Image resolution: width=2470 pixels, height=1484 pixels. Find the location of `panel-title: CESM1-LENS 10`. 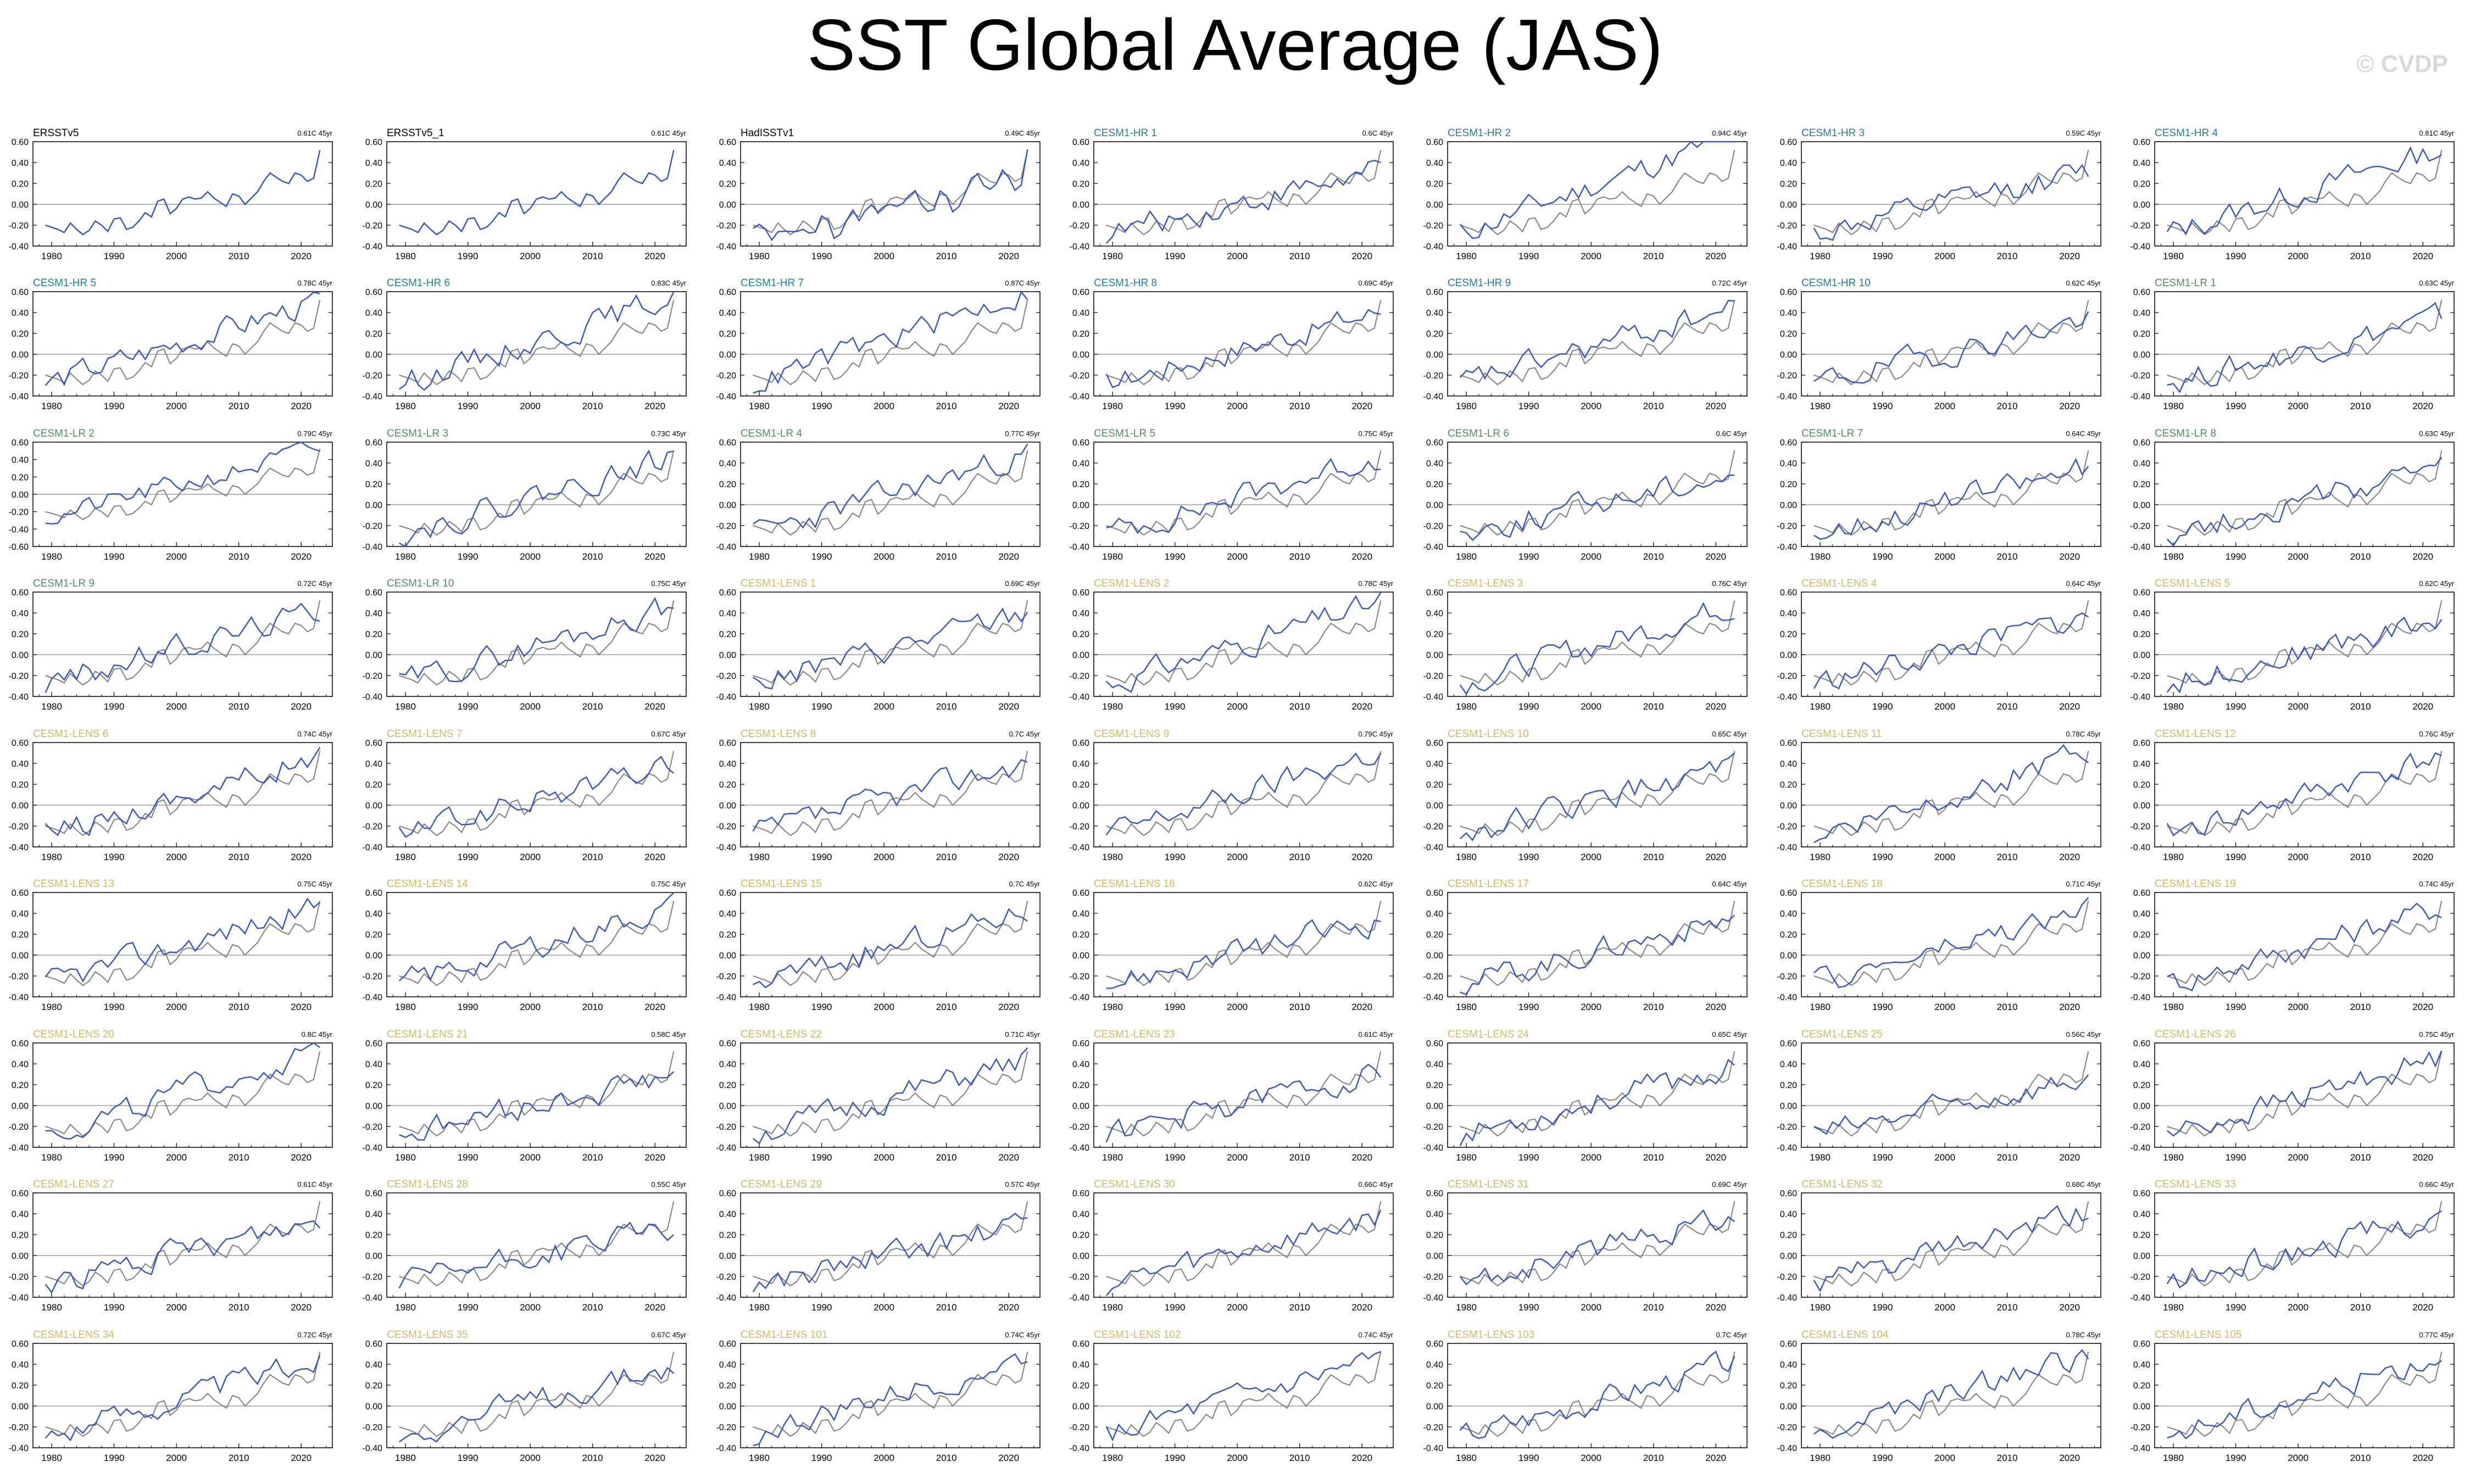

panel-title: CESM1-LENS 10 is located at coordinates (1488, 734).